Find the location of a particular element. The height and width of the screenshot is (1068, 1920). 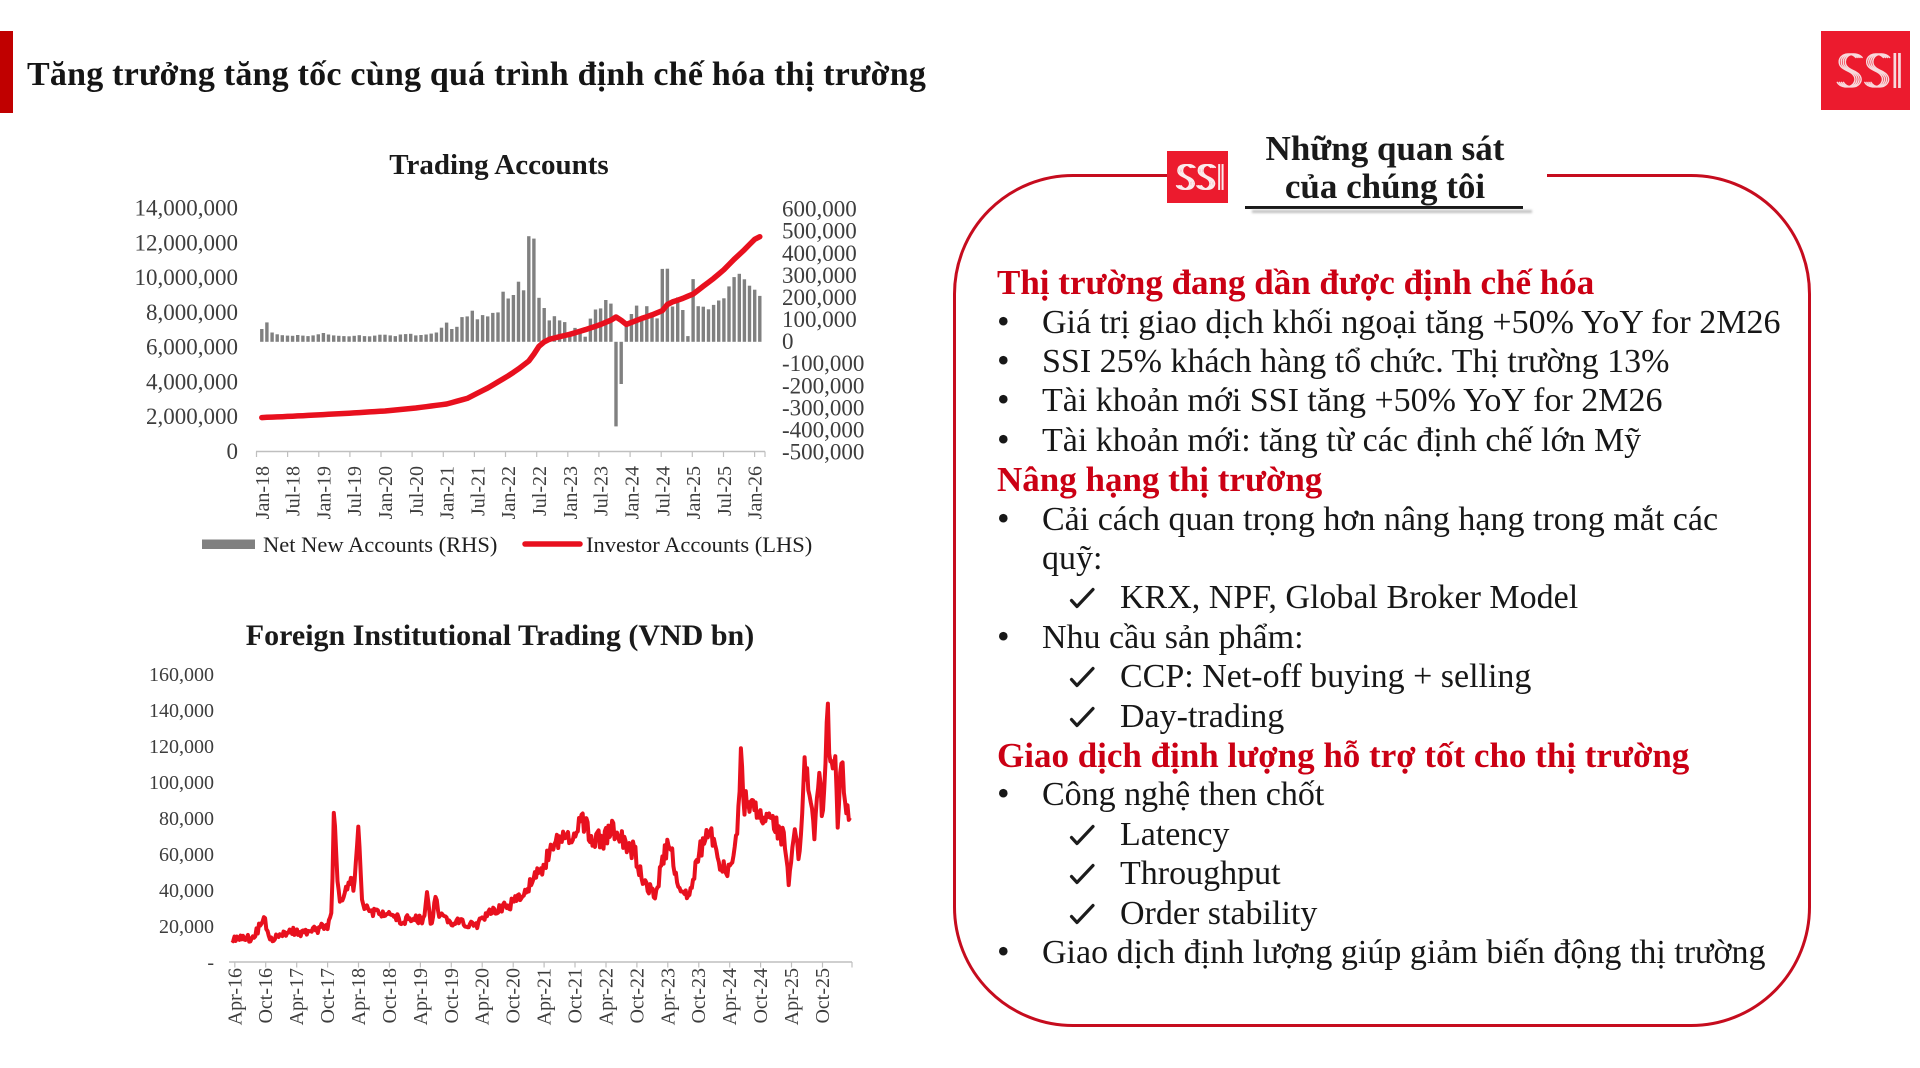

svg-text: 12,000,000 is located at coordinates (187, 242).